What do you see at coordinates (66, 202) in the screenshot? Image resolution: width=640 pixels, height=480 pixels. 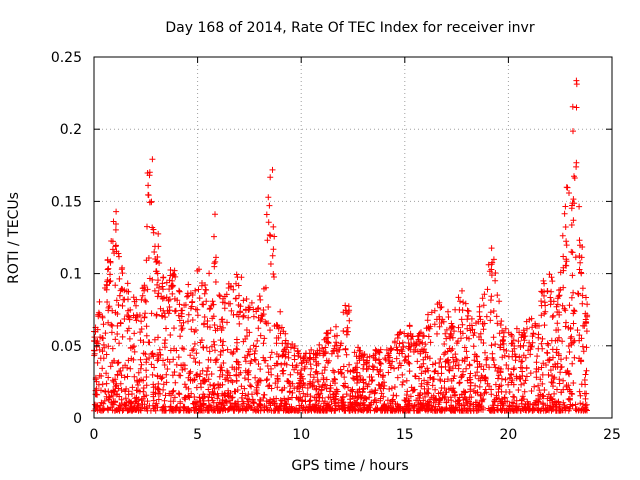 I see `y-tick-label: 0.15` at bounding box center [66, 202].